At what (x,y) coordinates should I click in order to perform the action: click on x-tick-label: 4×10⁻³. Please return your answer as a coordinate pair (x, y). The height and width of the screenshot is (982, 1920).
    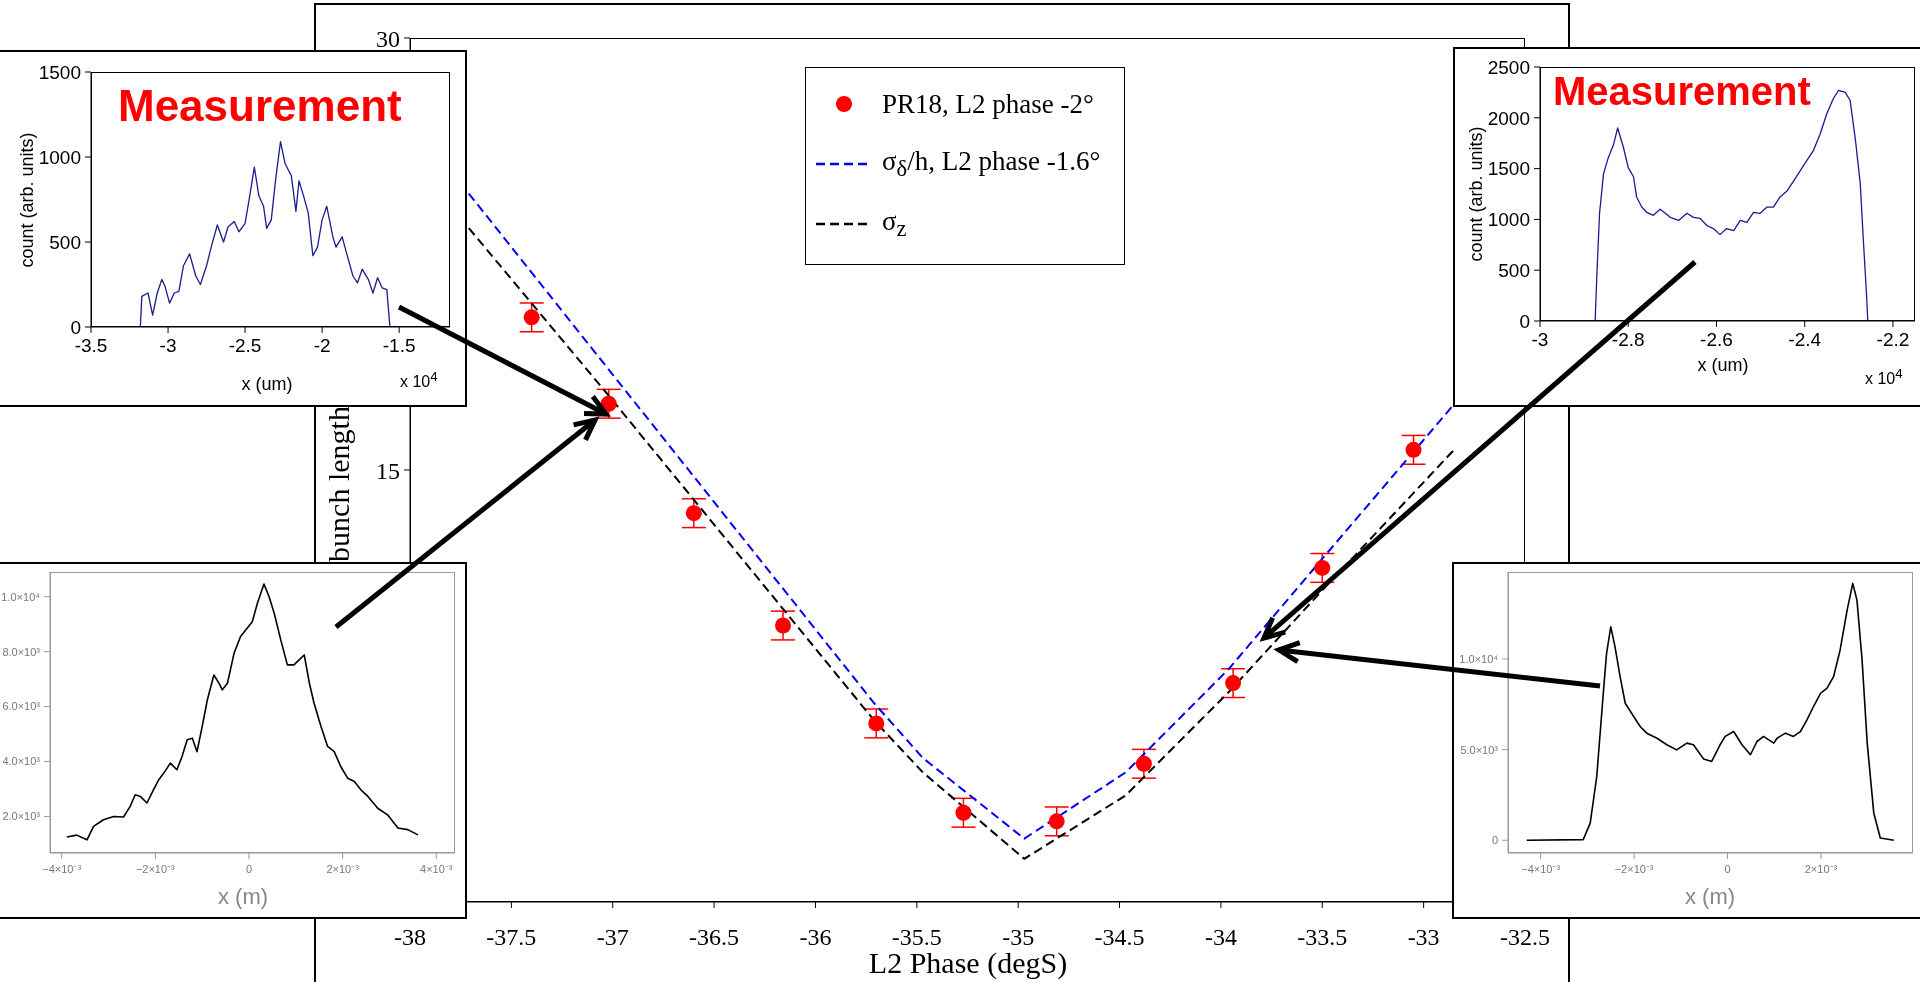
    Looking at the image, I should click on (436, 868).